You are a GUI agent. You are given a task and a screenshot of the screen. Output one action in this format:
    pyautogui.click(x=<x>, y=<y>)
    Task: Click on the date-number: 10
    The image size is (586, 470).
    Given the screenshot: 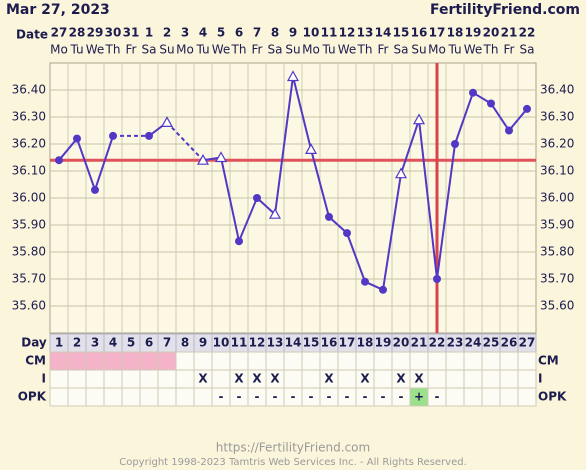 What is the action you would take?
    pyautogui.click(x=311, y=33)
    